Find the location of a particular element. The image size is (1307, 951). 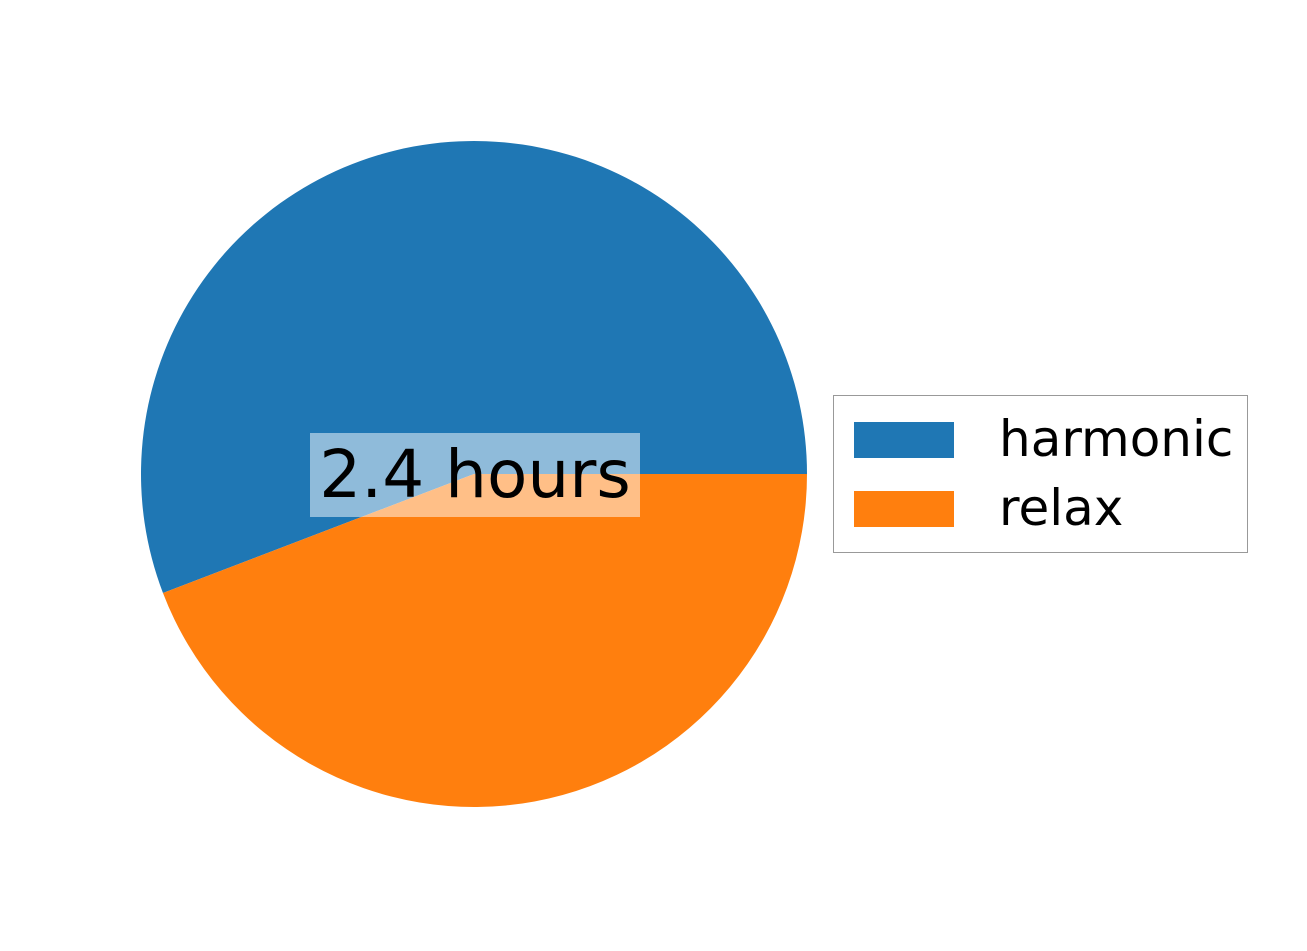

legend-item-harmonic: harmonic is located at coordinates (1045, 439).